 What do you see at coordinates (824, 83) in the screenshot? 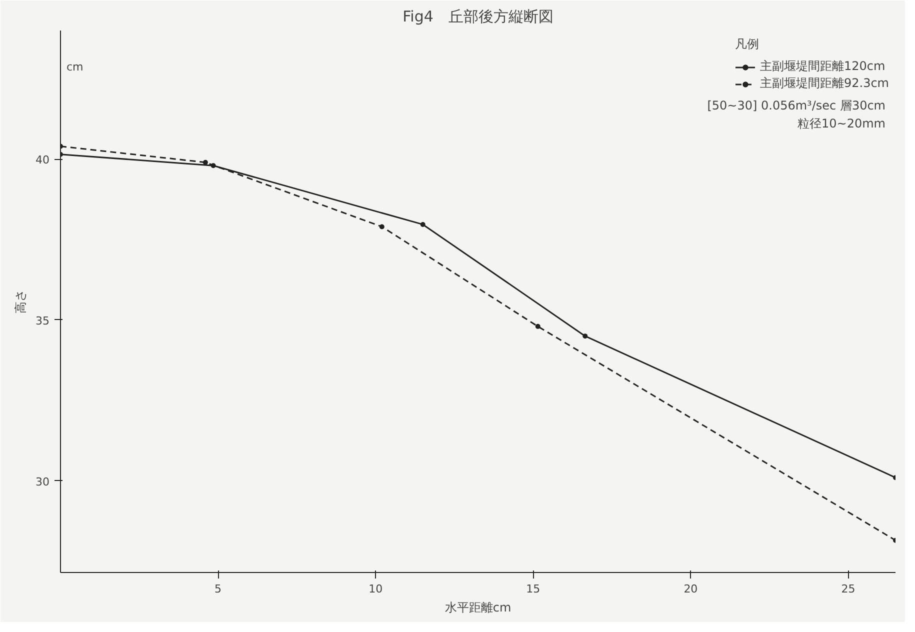
I see `legend-label: 主副堰堤間距離92.3cm` at bounding box center [824, 83].